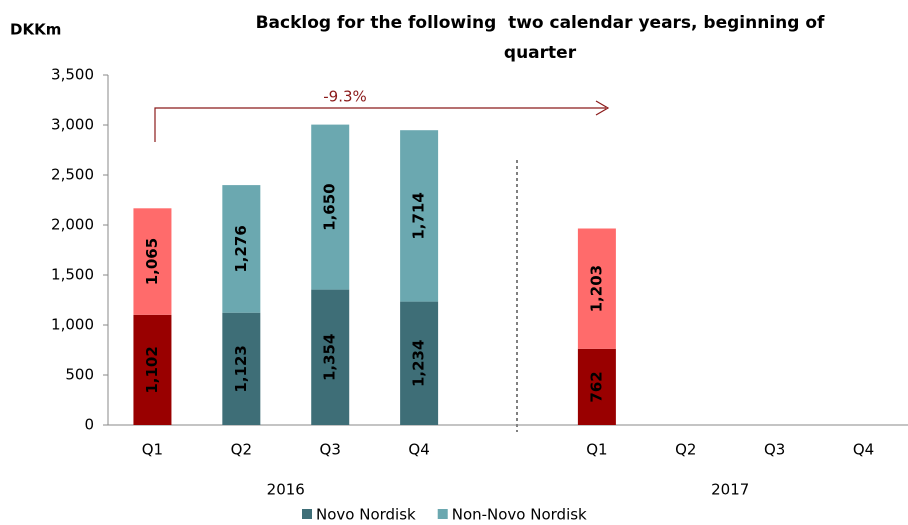 The image size is (908, 525). What do you see at coordinates (72, 175) in the screenshot?
I see `y-tick-label: 2,500` at bounding box center [72, 175].